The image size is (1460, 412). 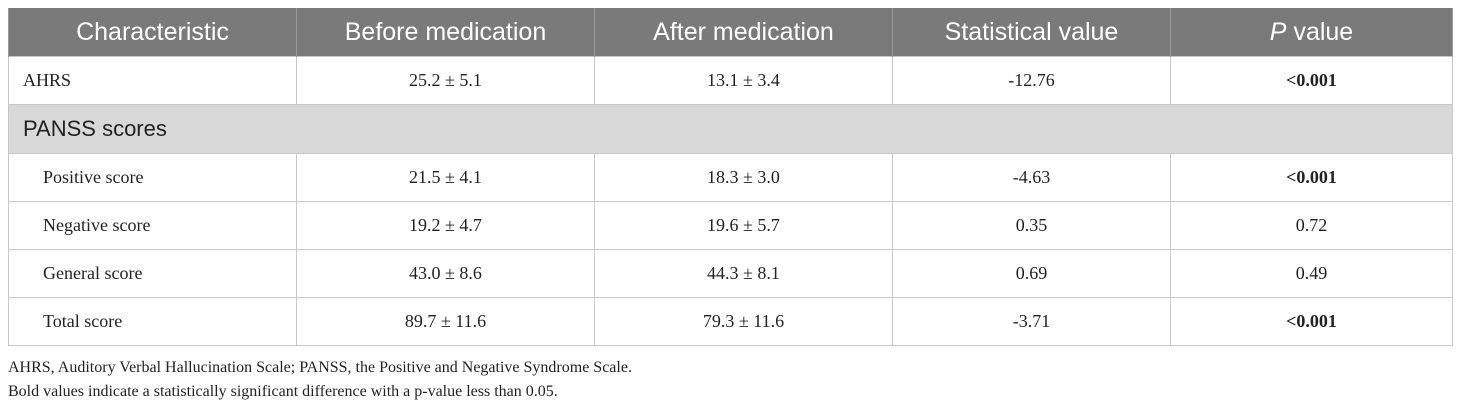 What do you see at coordinates (152, 32) in the screenshot?
I see `header-characteristic: Characteristic` at bounding box center [152, 32].